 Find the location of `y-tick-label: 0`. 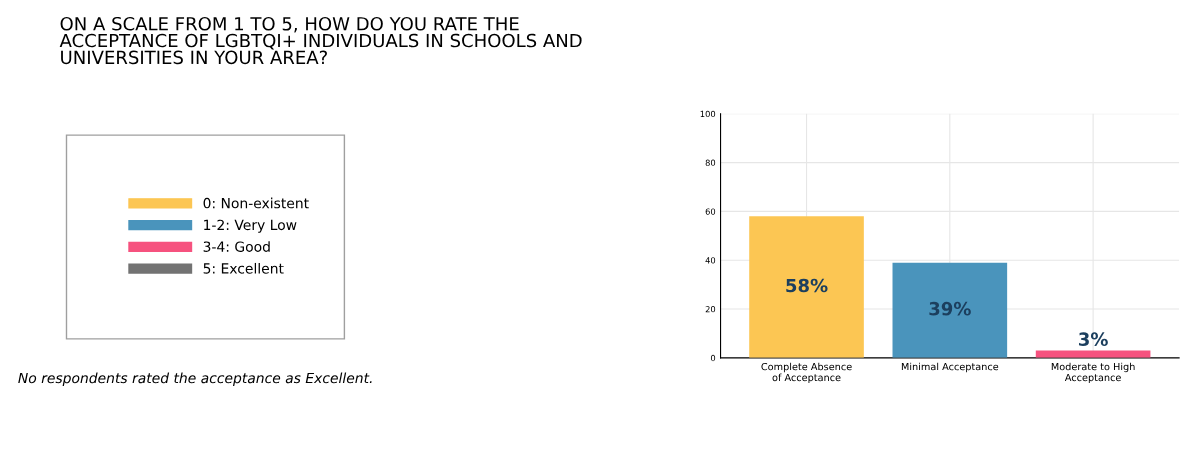

y-tick-label: 0 is located at coordinates (713, 358).